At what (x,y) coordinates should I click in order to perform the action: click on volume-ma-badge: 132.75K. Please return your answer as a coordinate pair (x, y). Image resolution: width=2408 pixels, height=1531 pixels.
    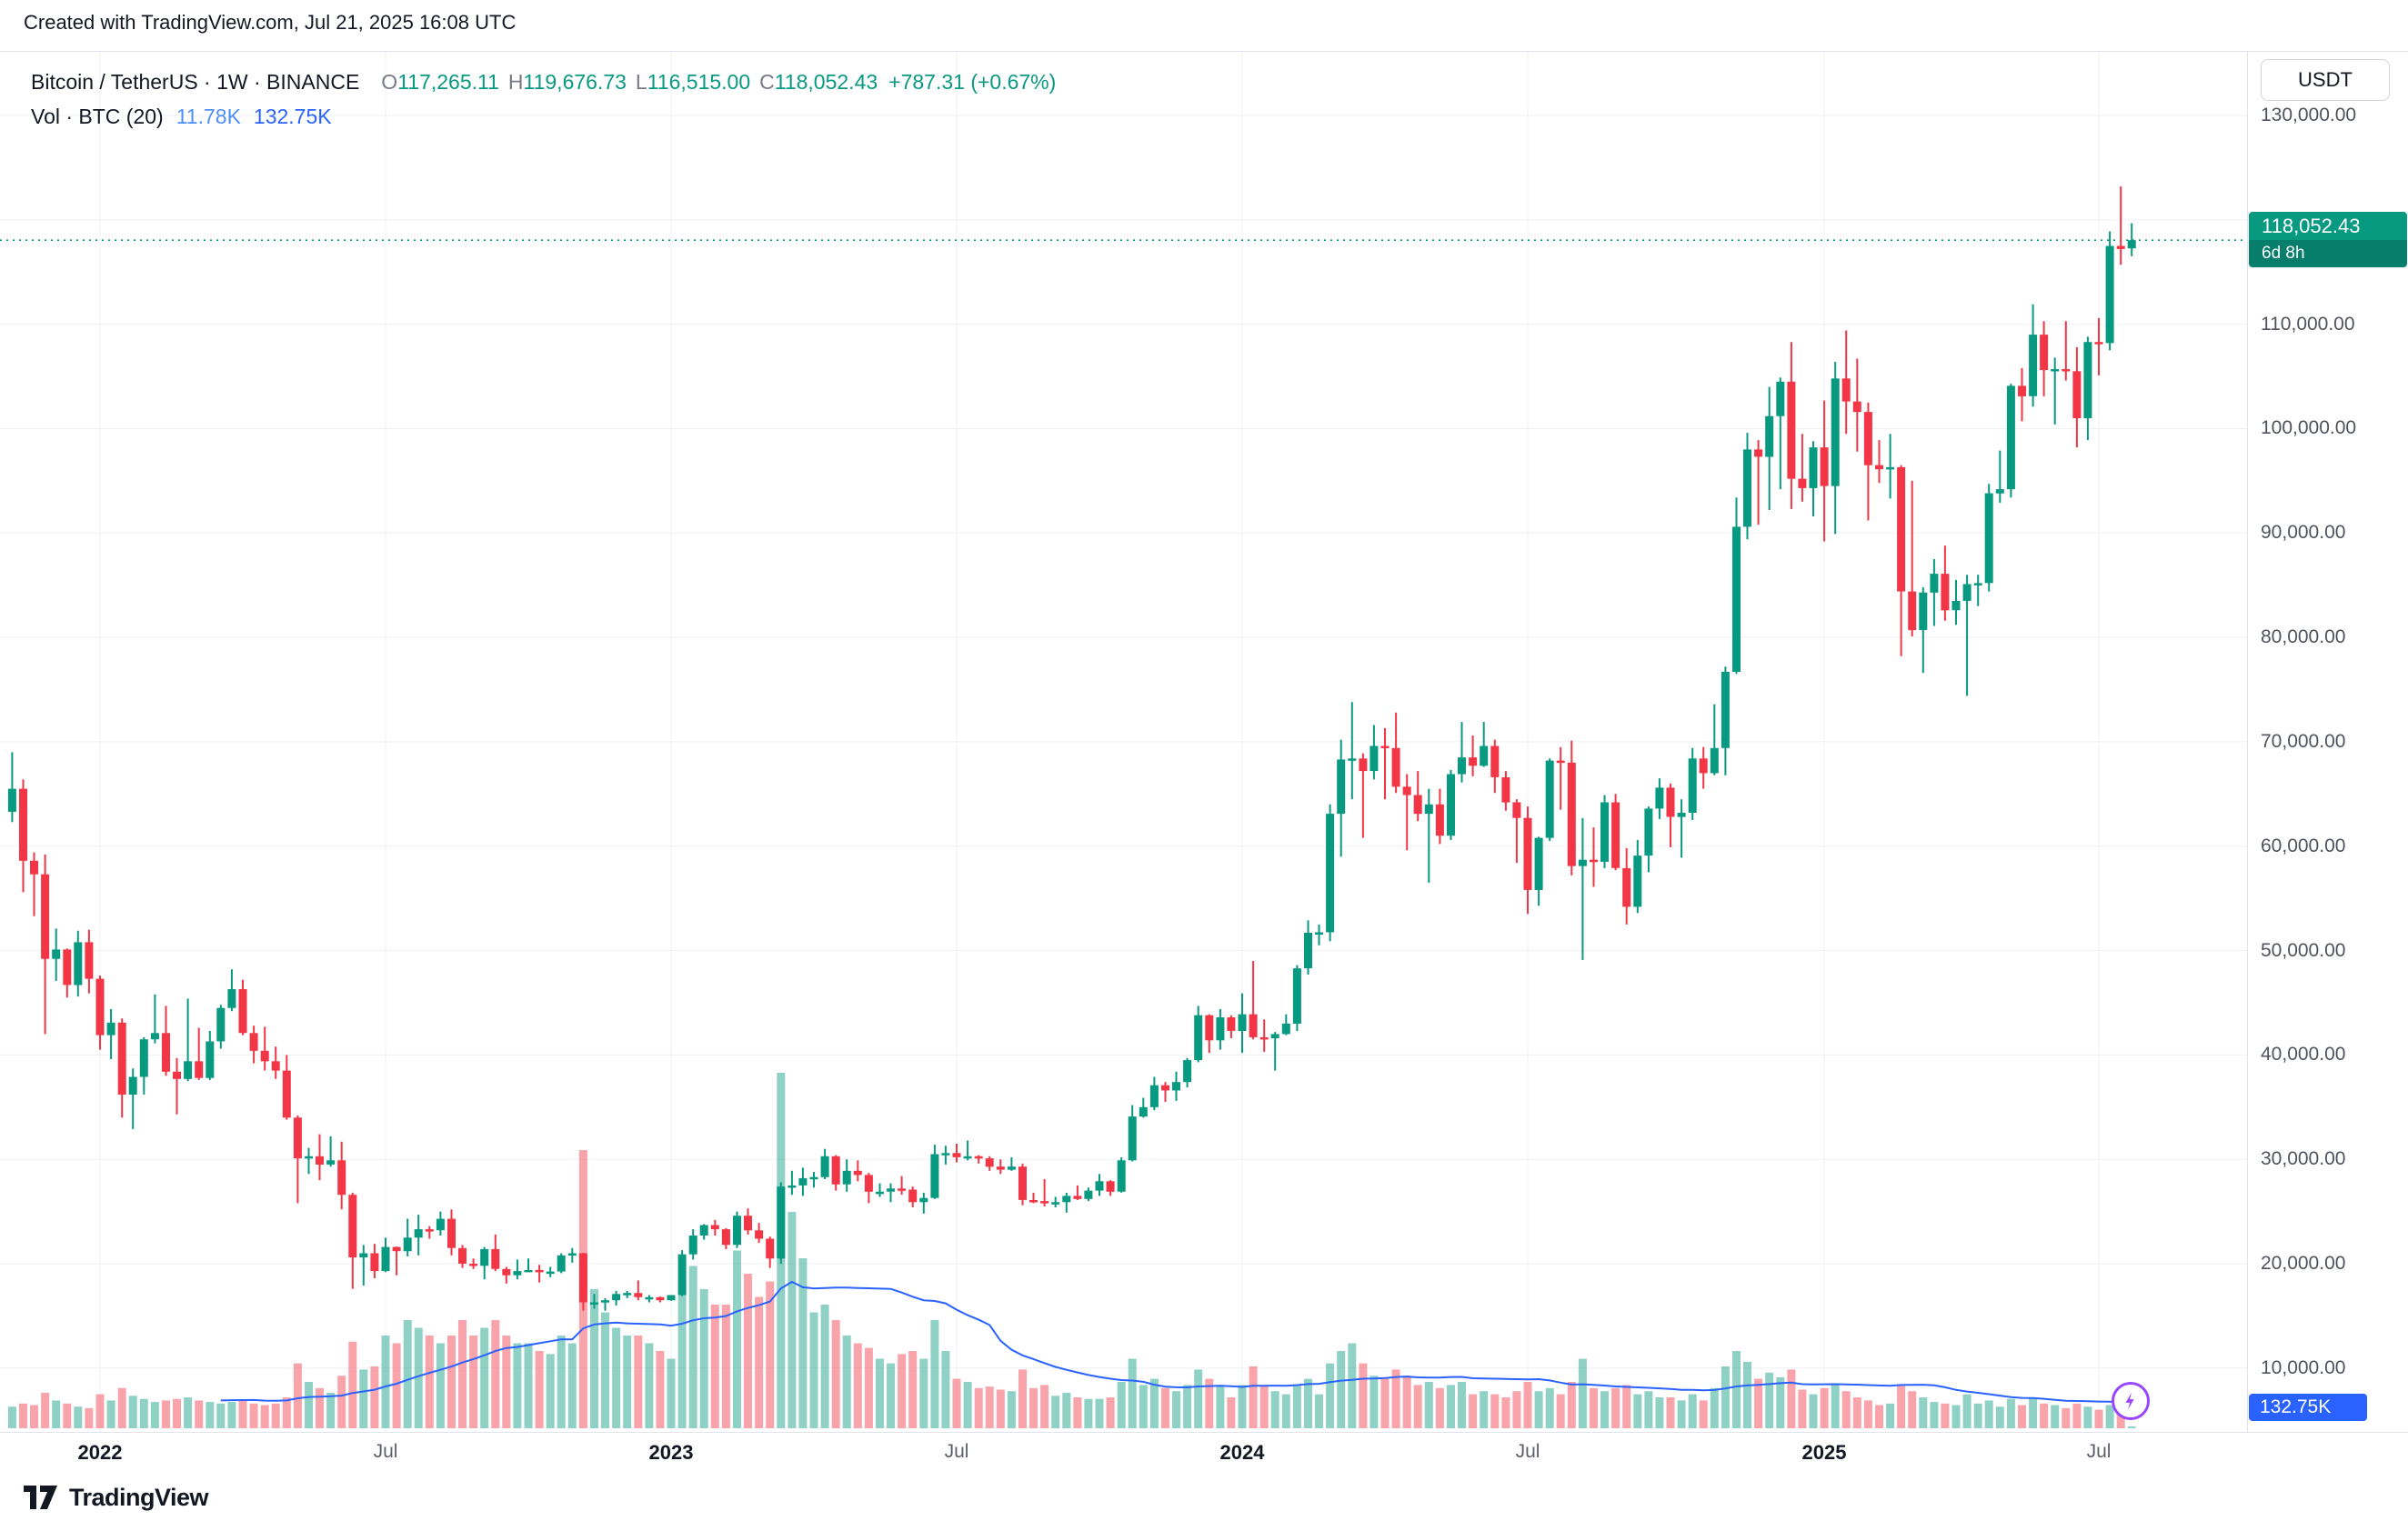
    Looking at the image, I should click on (2308, 1407).